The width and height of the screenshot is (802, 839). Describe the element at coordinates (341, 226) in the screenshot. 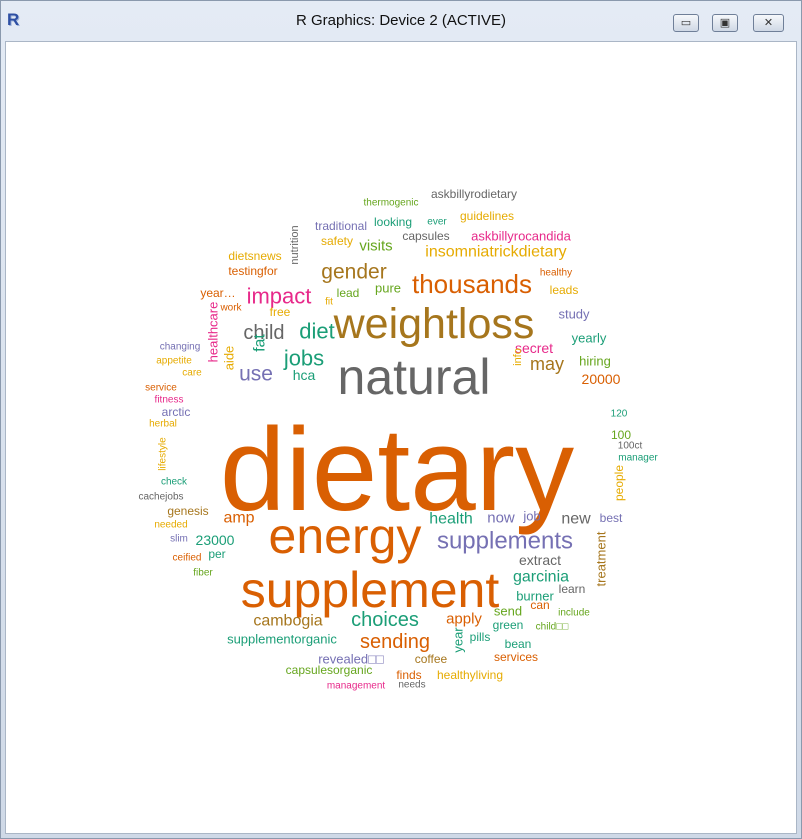

I see `word-48: traditional` at that location.